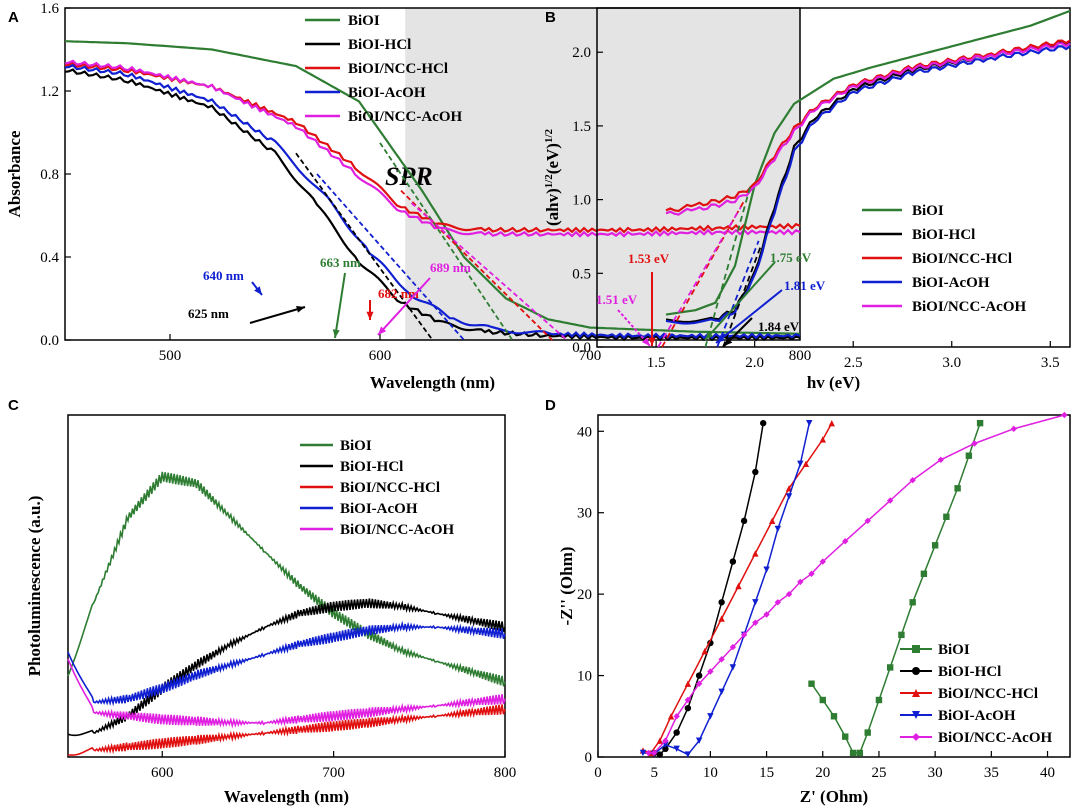 The height and width of the screenshot is (810, 1084). I want to click on legend-label: BiOI/NCC-HCl, so click(988, 694).